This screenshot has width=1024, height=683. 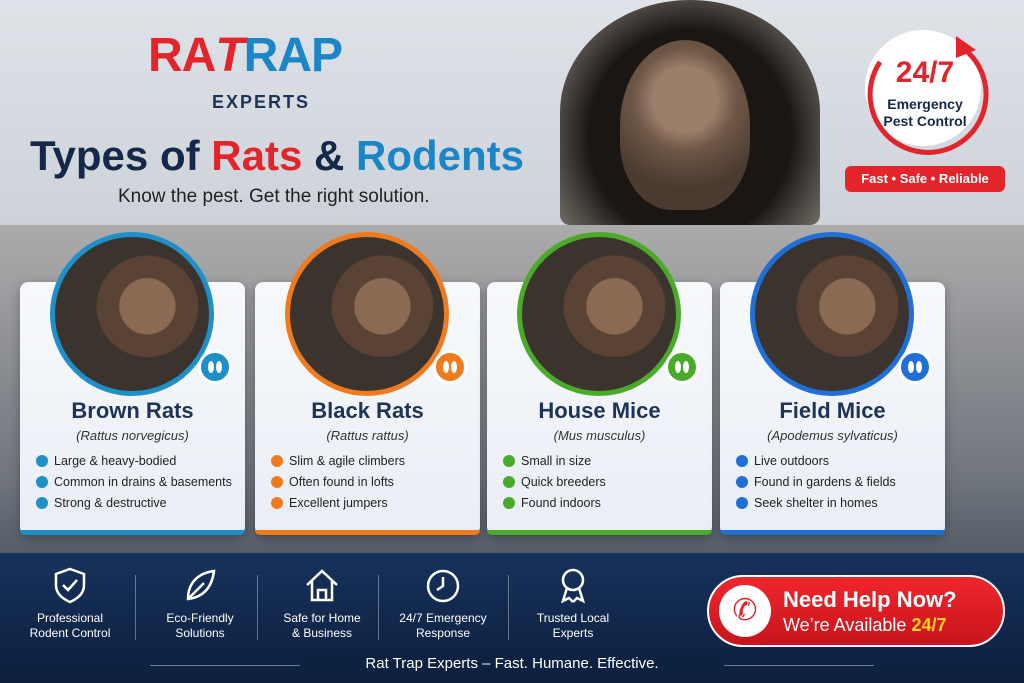 What do you see at coordinates (832, 435) in the screenshot?
I see `card-latin: (Apodemus sylvaticus)` at bounding box center [832, 435].